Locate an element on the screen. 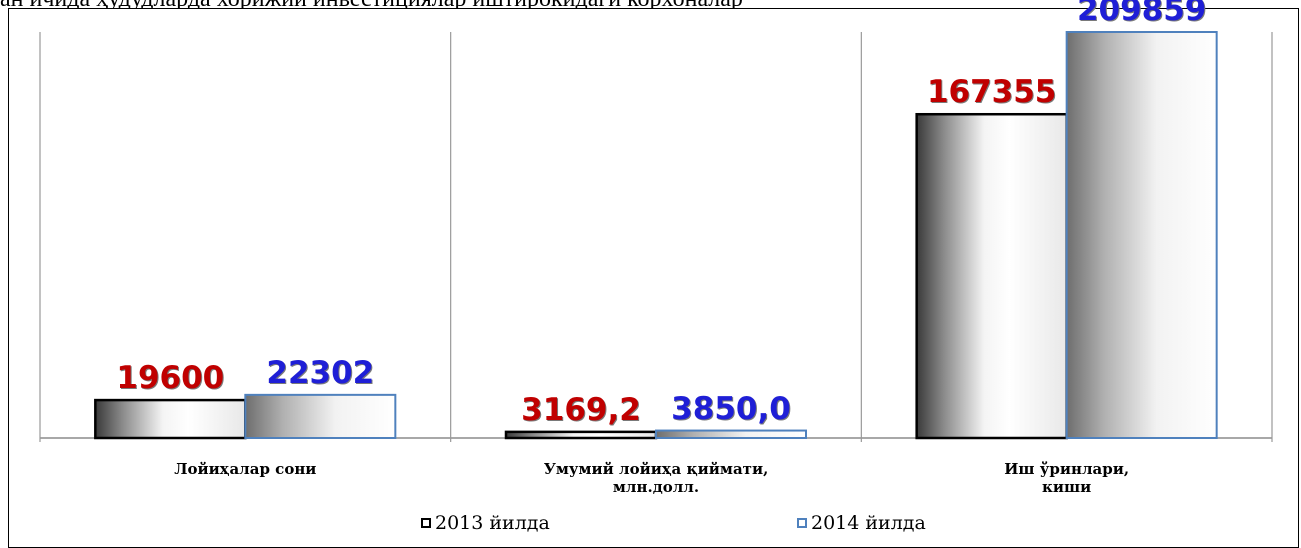 This screenshot has width=1301, height=548. category-label-line: Умумий лойиҳа қиймати, is located at coordinates (656, 469).